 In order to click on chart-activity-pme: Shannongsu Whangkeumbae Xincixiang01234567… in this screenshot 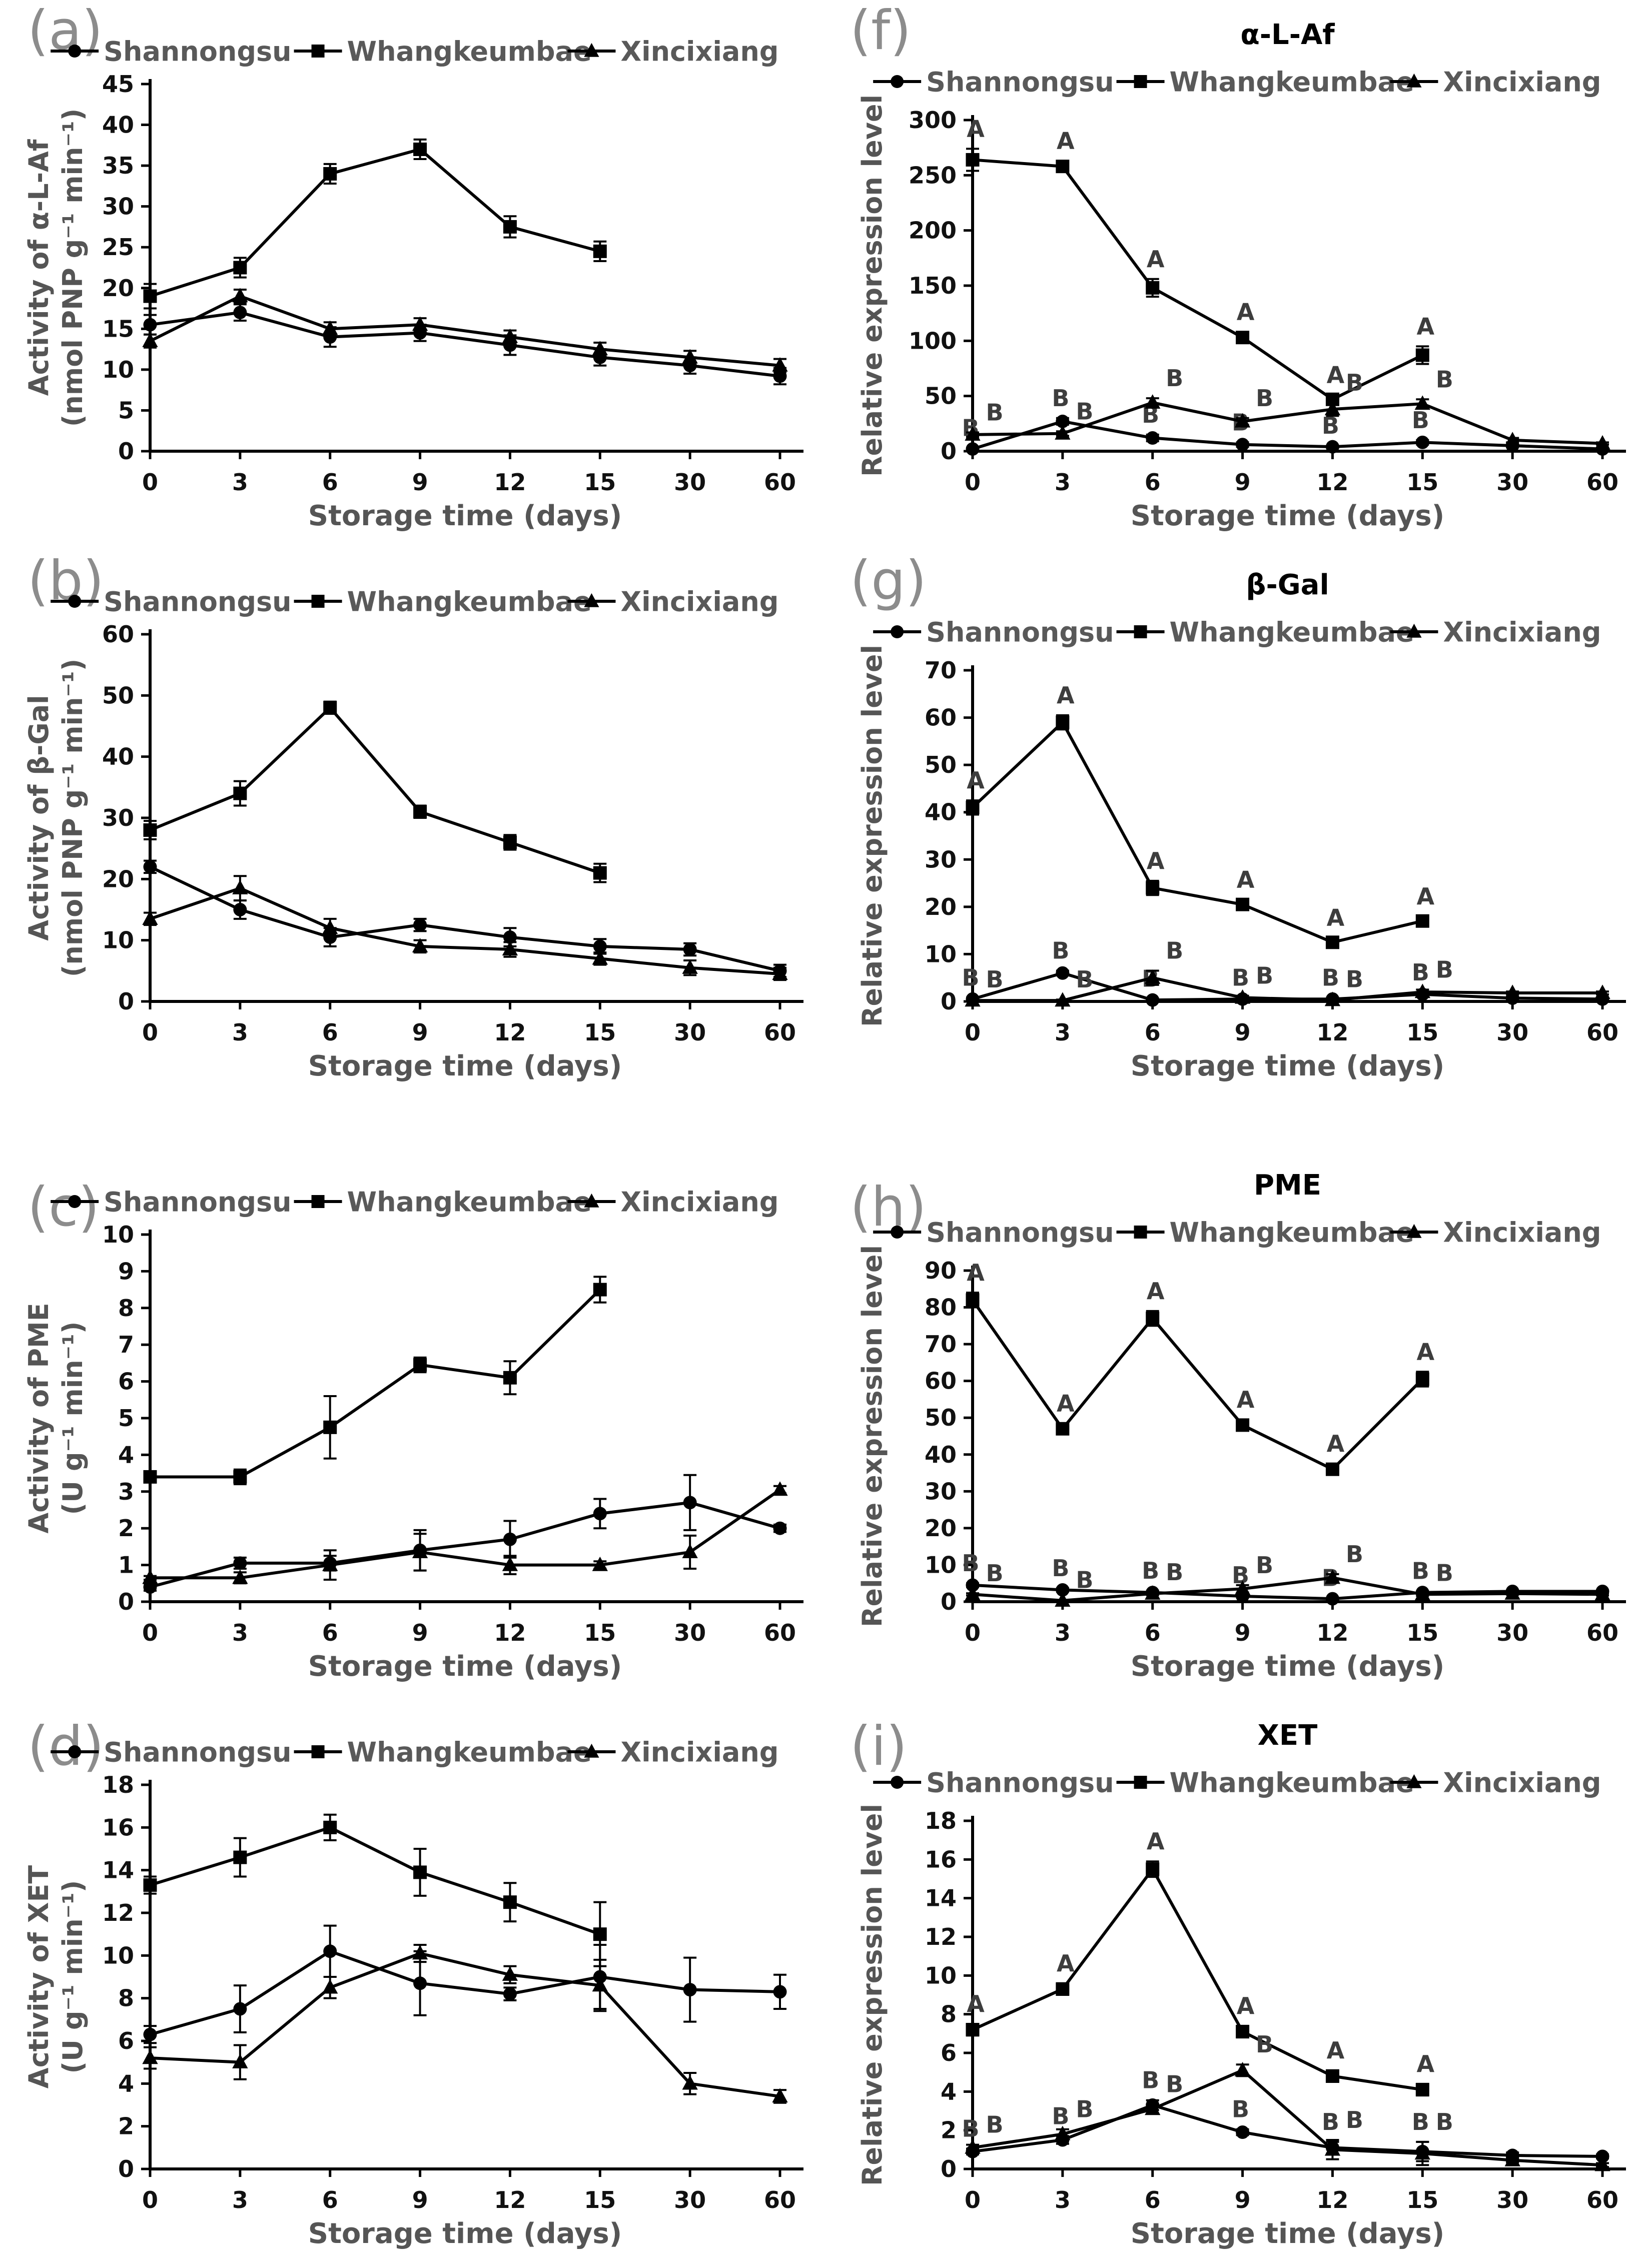, I will do `click(413, 1434)`.